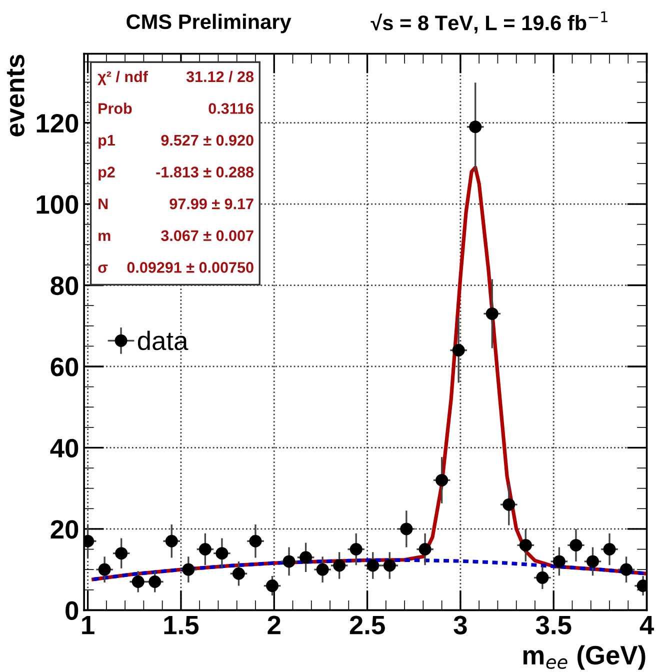  What do you see at coordinates (207, 236) in the screenshot?
I see `annotation: 3.067 ± 0.007` at bounding box center [207, 236].